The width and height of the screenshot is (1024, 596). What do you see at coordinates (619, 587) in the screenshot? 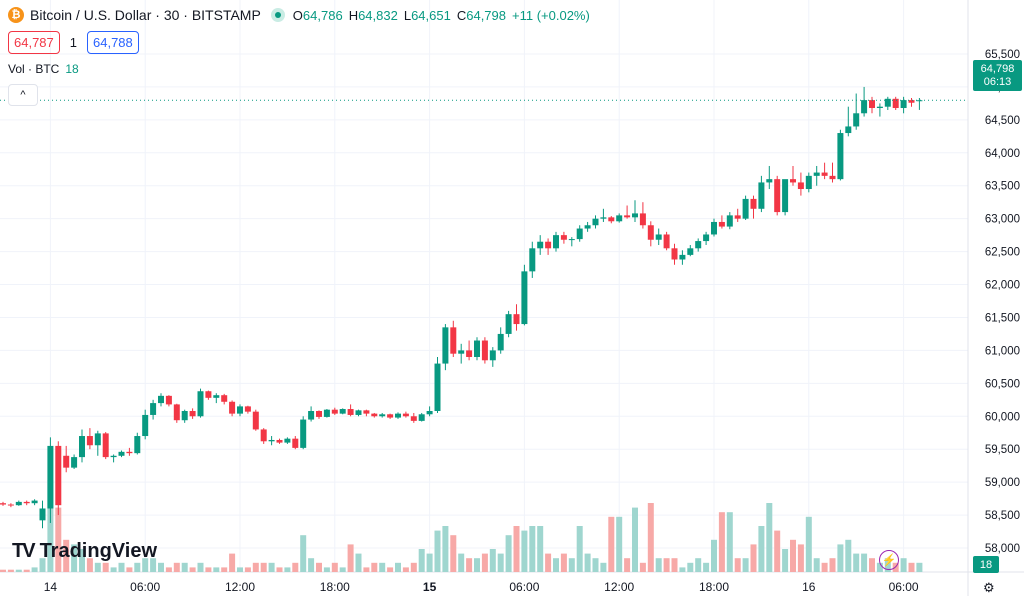
I see `x-tick-label: 12:00` at bounding box center [619, 587].